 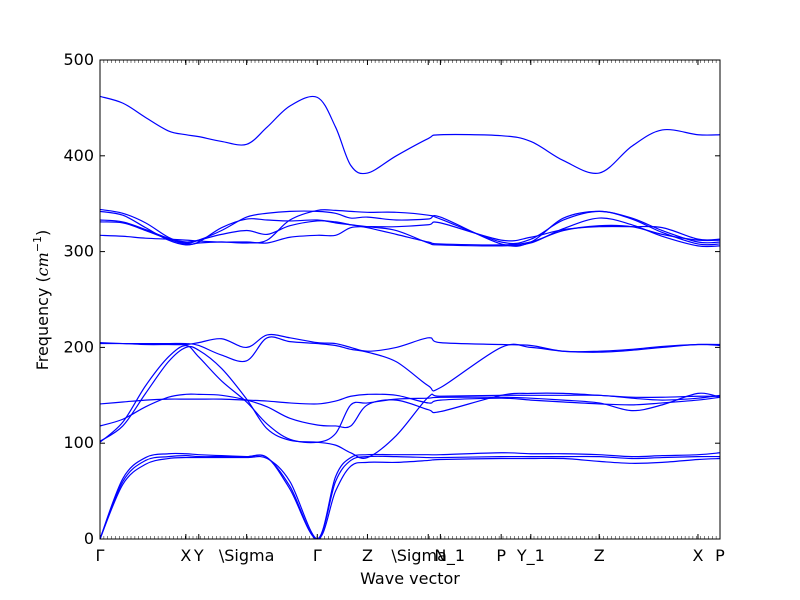 What do you see at coordinates (198, 555) in the screenshot?
I see `x-tick-label: Y` at bounding box center [198, 555].